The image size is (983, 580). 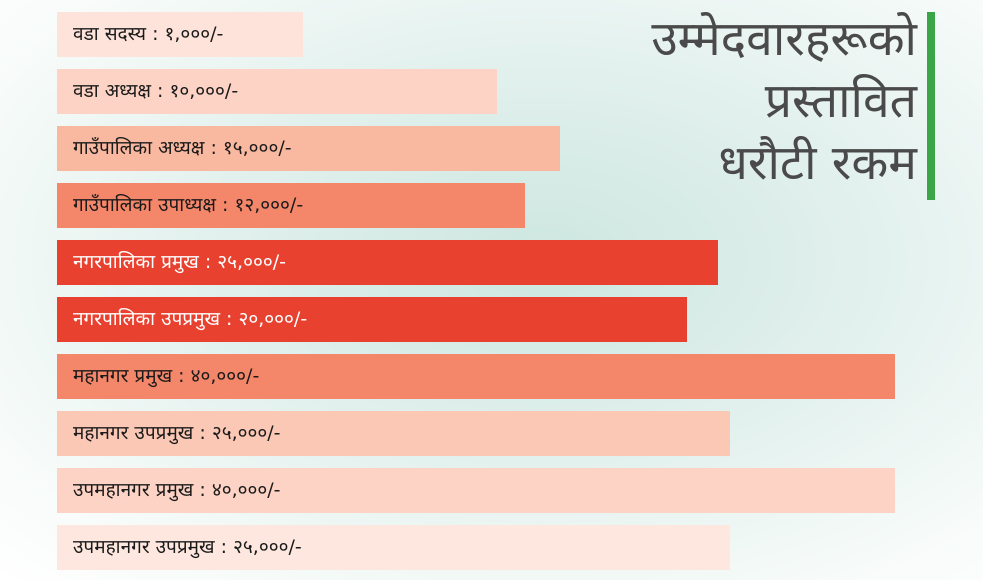 I want to click on row: महानगर प्रमुख : ४०,०००/-, so click(x=476, y=376).